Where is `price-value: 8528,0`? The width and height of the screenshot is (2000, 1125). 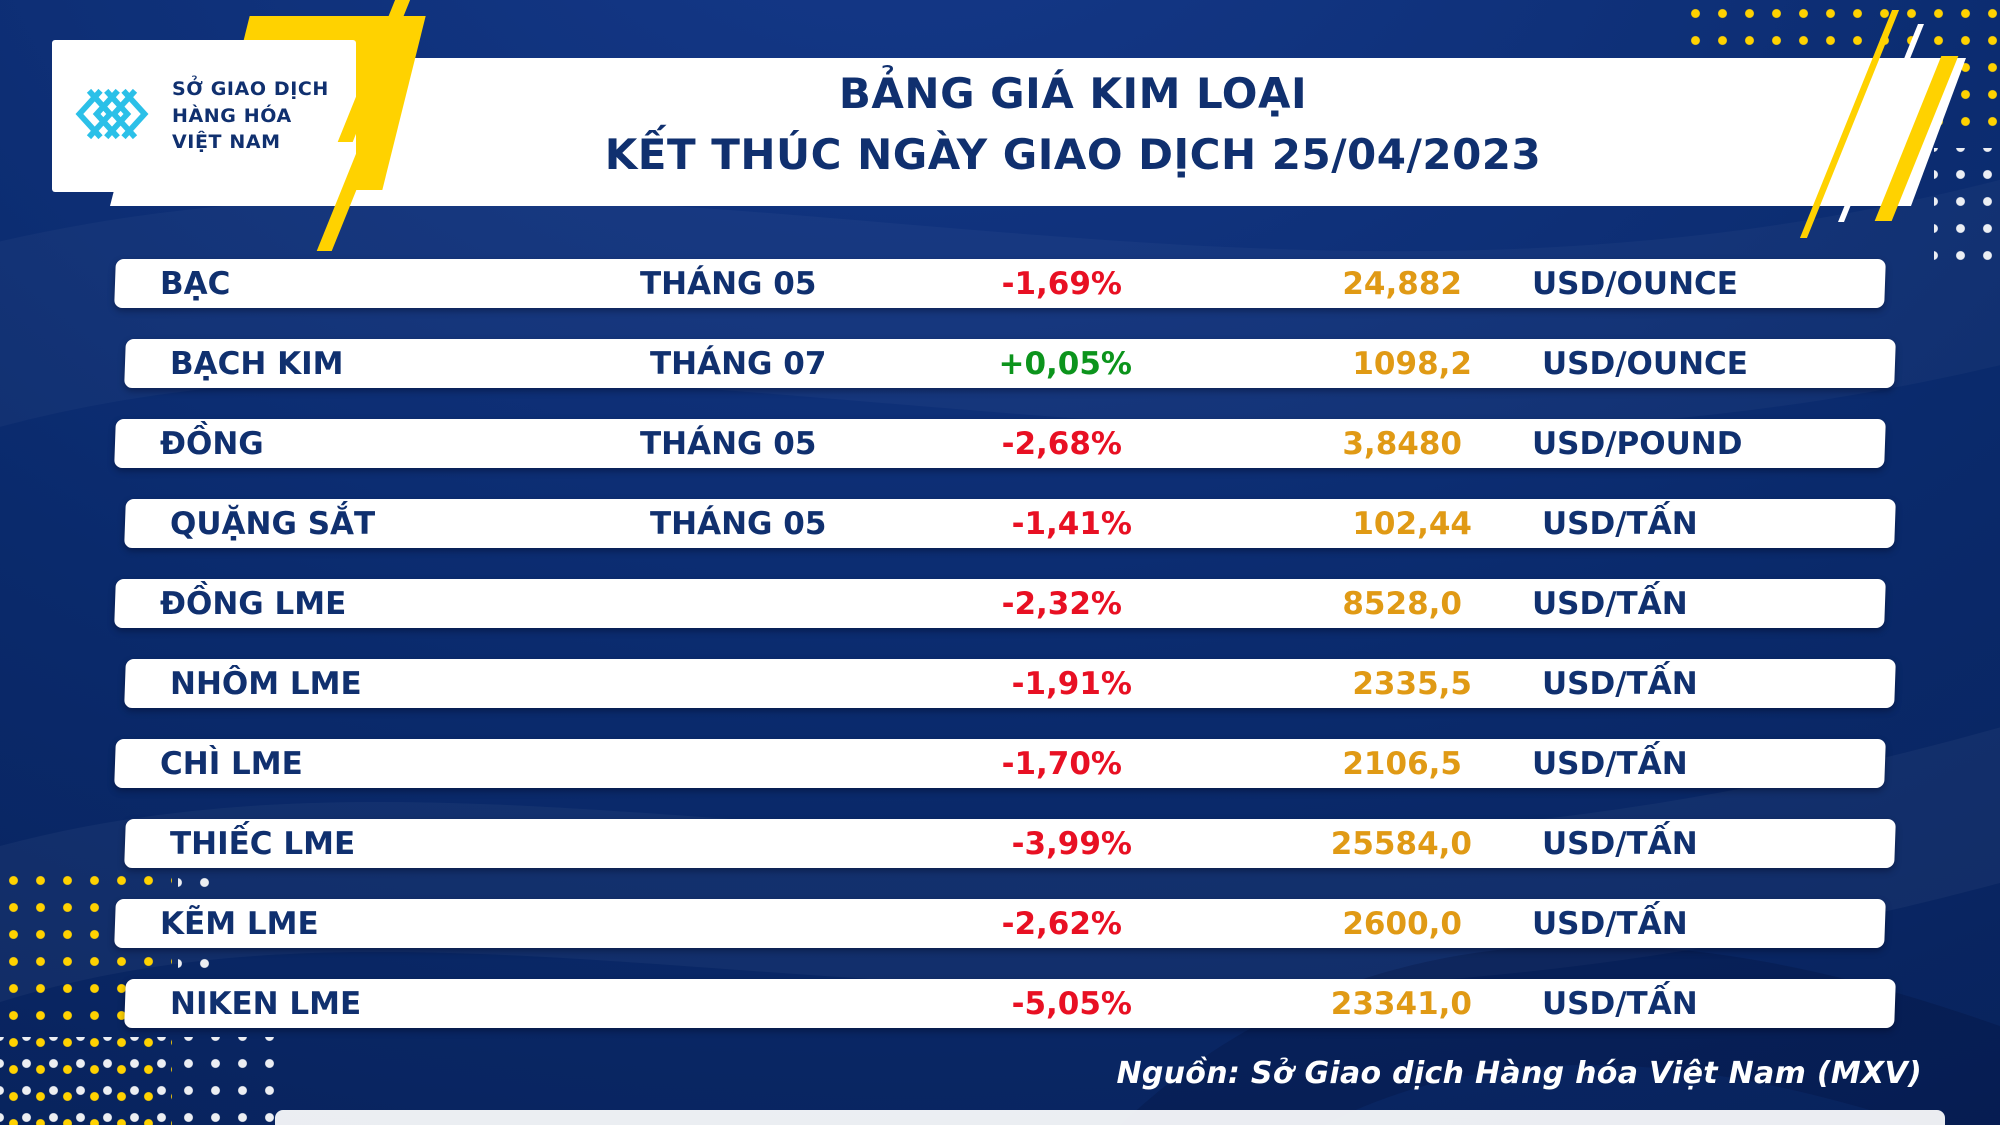 price-value: 8528,0 is located at coordinates (1402, 603).